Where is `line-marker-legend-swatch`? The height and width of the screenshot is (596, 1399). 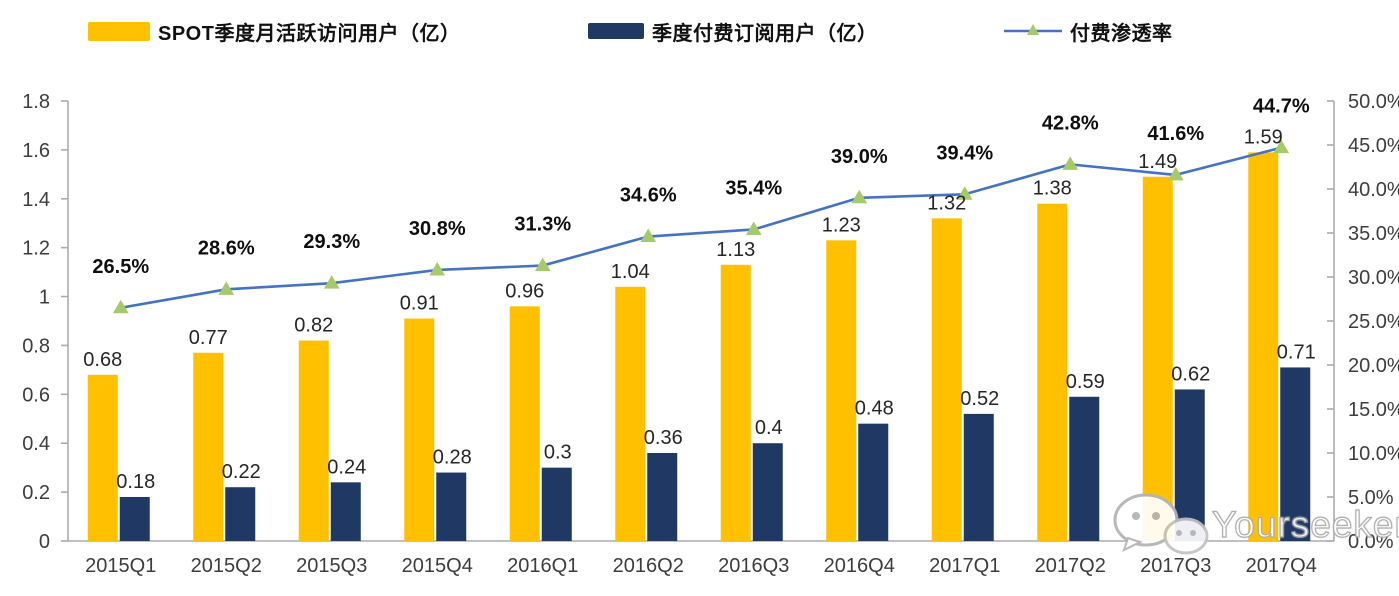
line-marker-legend-swatch is located at coordinates (1033, 29).